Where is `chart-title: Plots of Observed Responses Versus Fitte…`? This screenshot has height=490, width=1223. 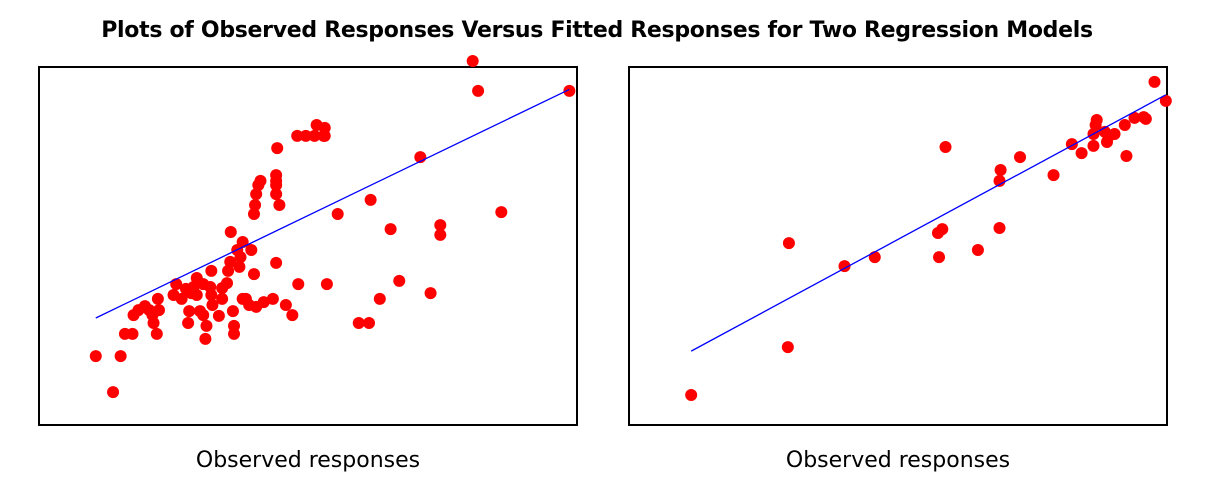 chart-title: Plots of Observed Responses Versus Fitte… is located at coordinates (597, 30).